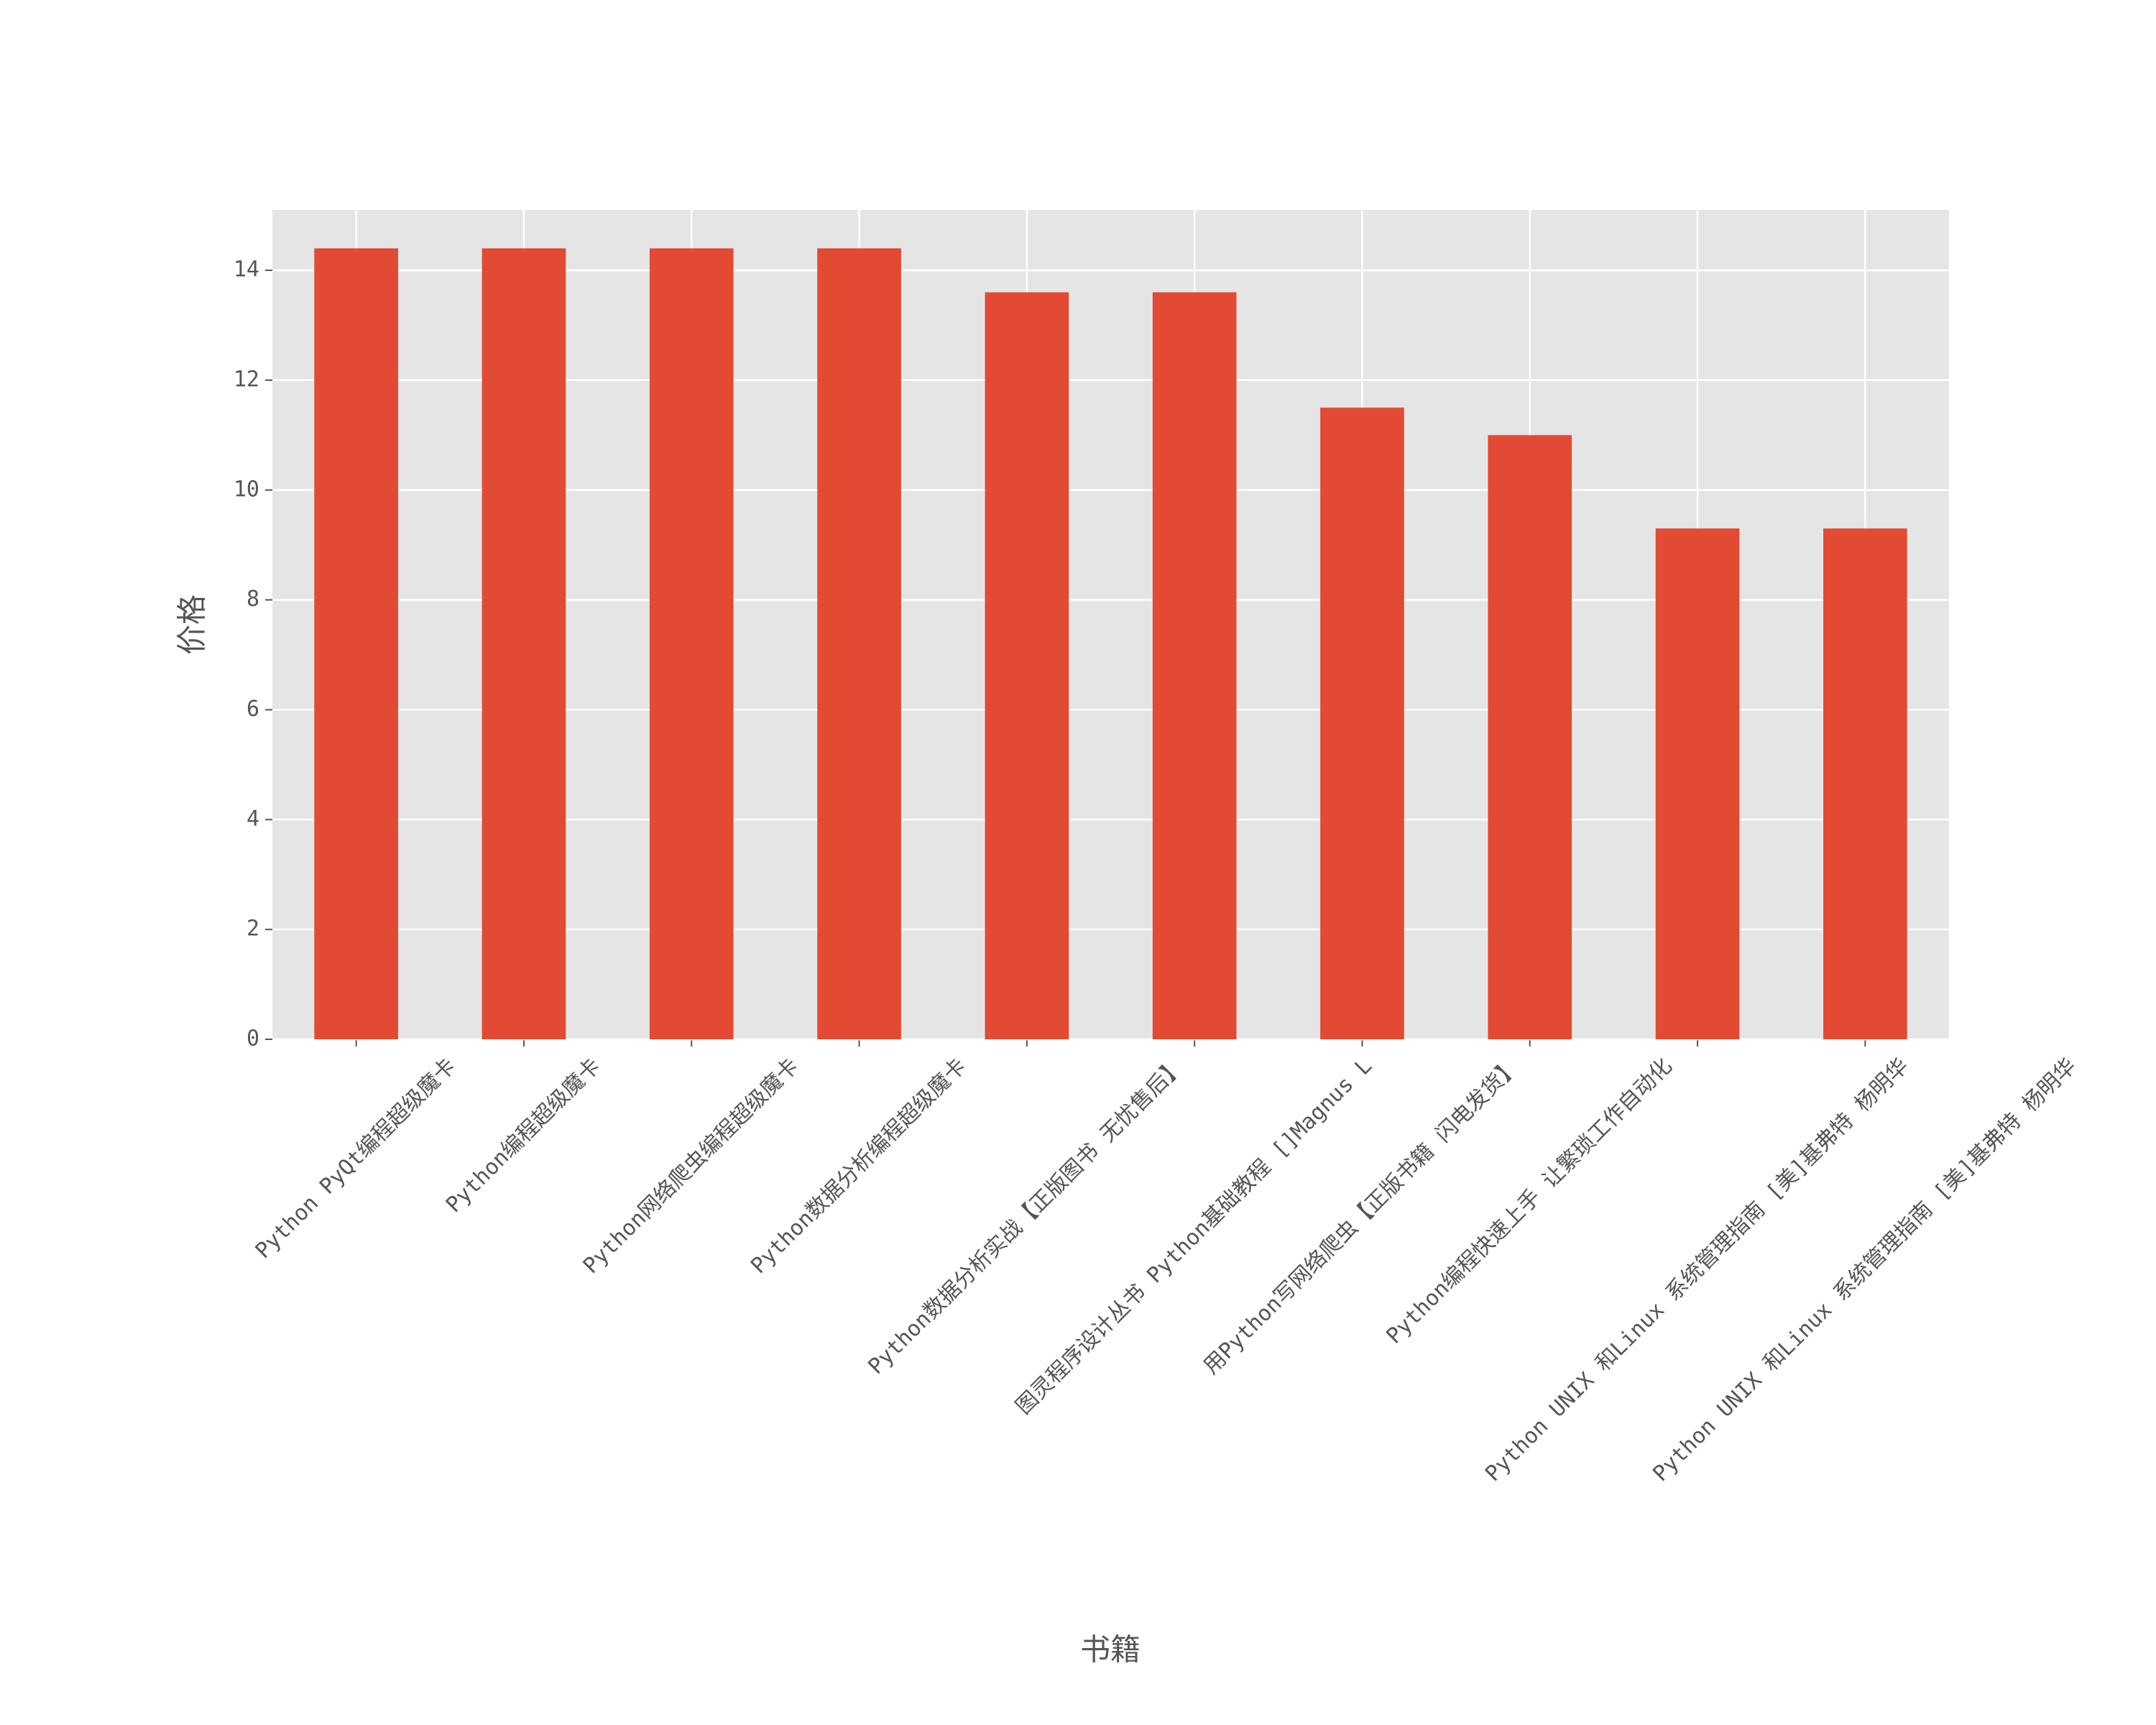  Describe the element at coordinates (247, 379) in the screenshot. I see `y-tick-label: 12` at that location.